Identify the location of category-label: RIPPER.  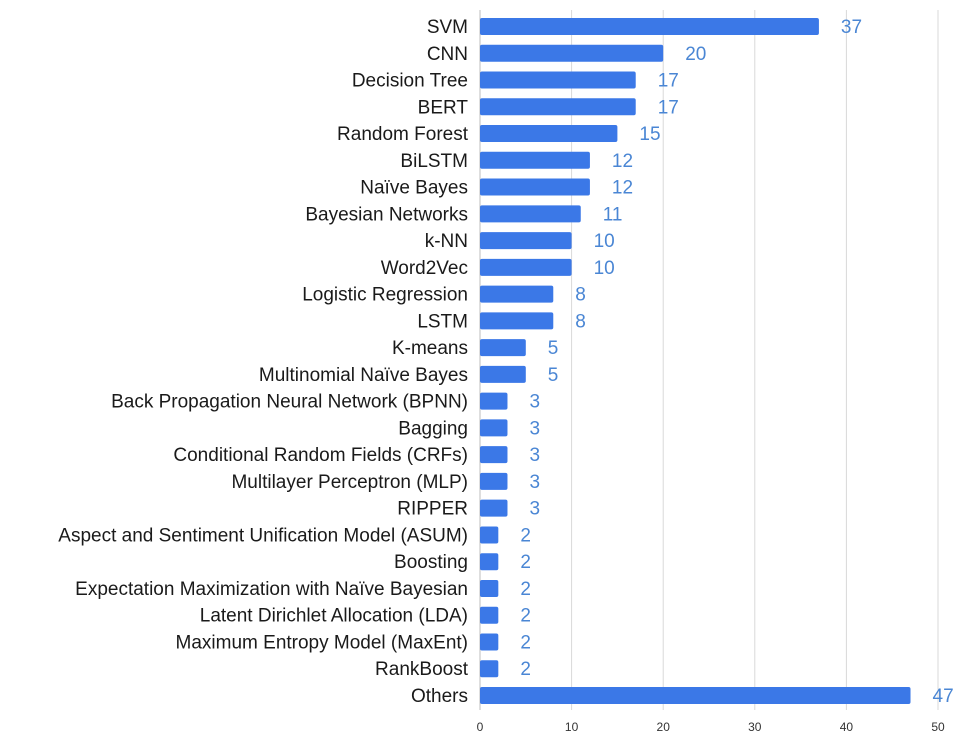
(432, 509).